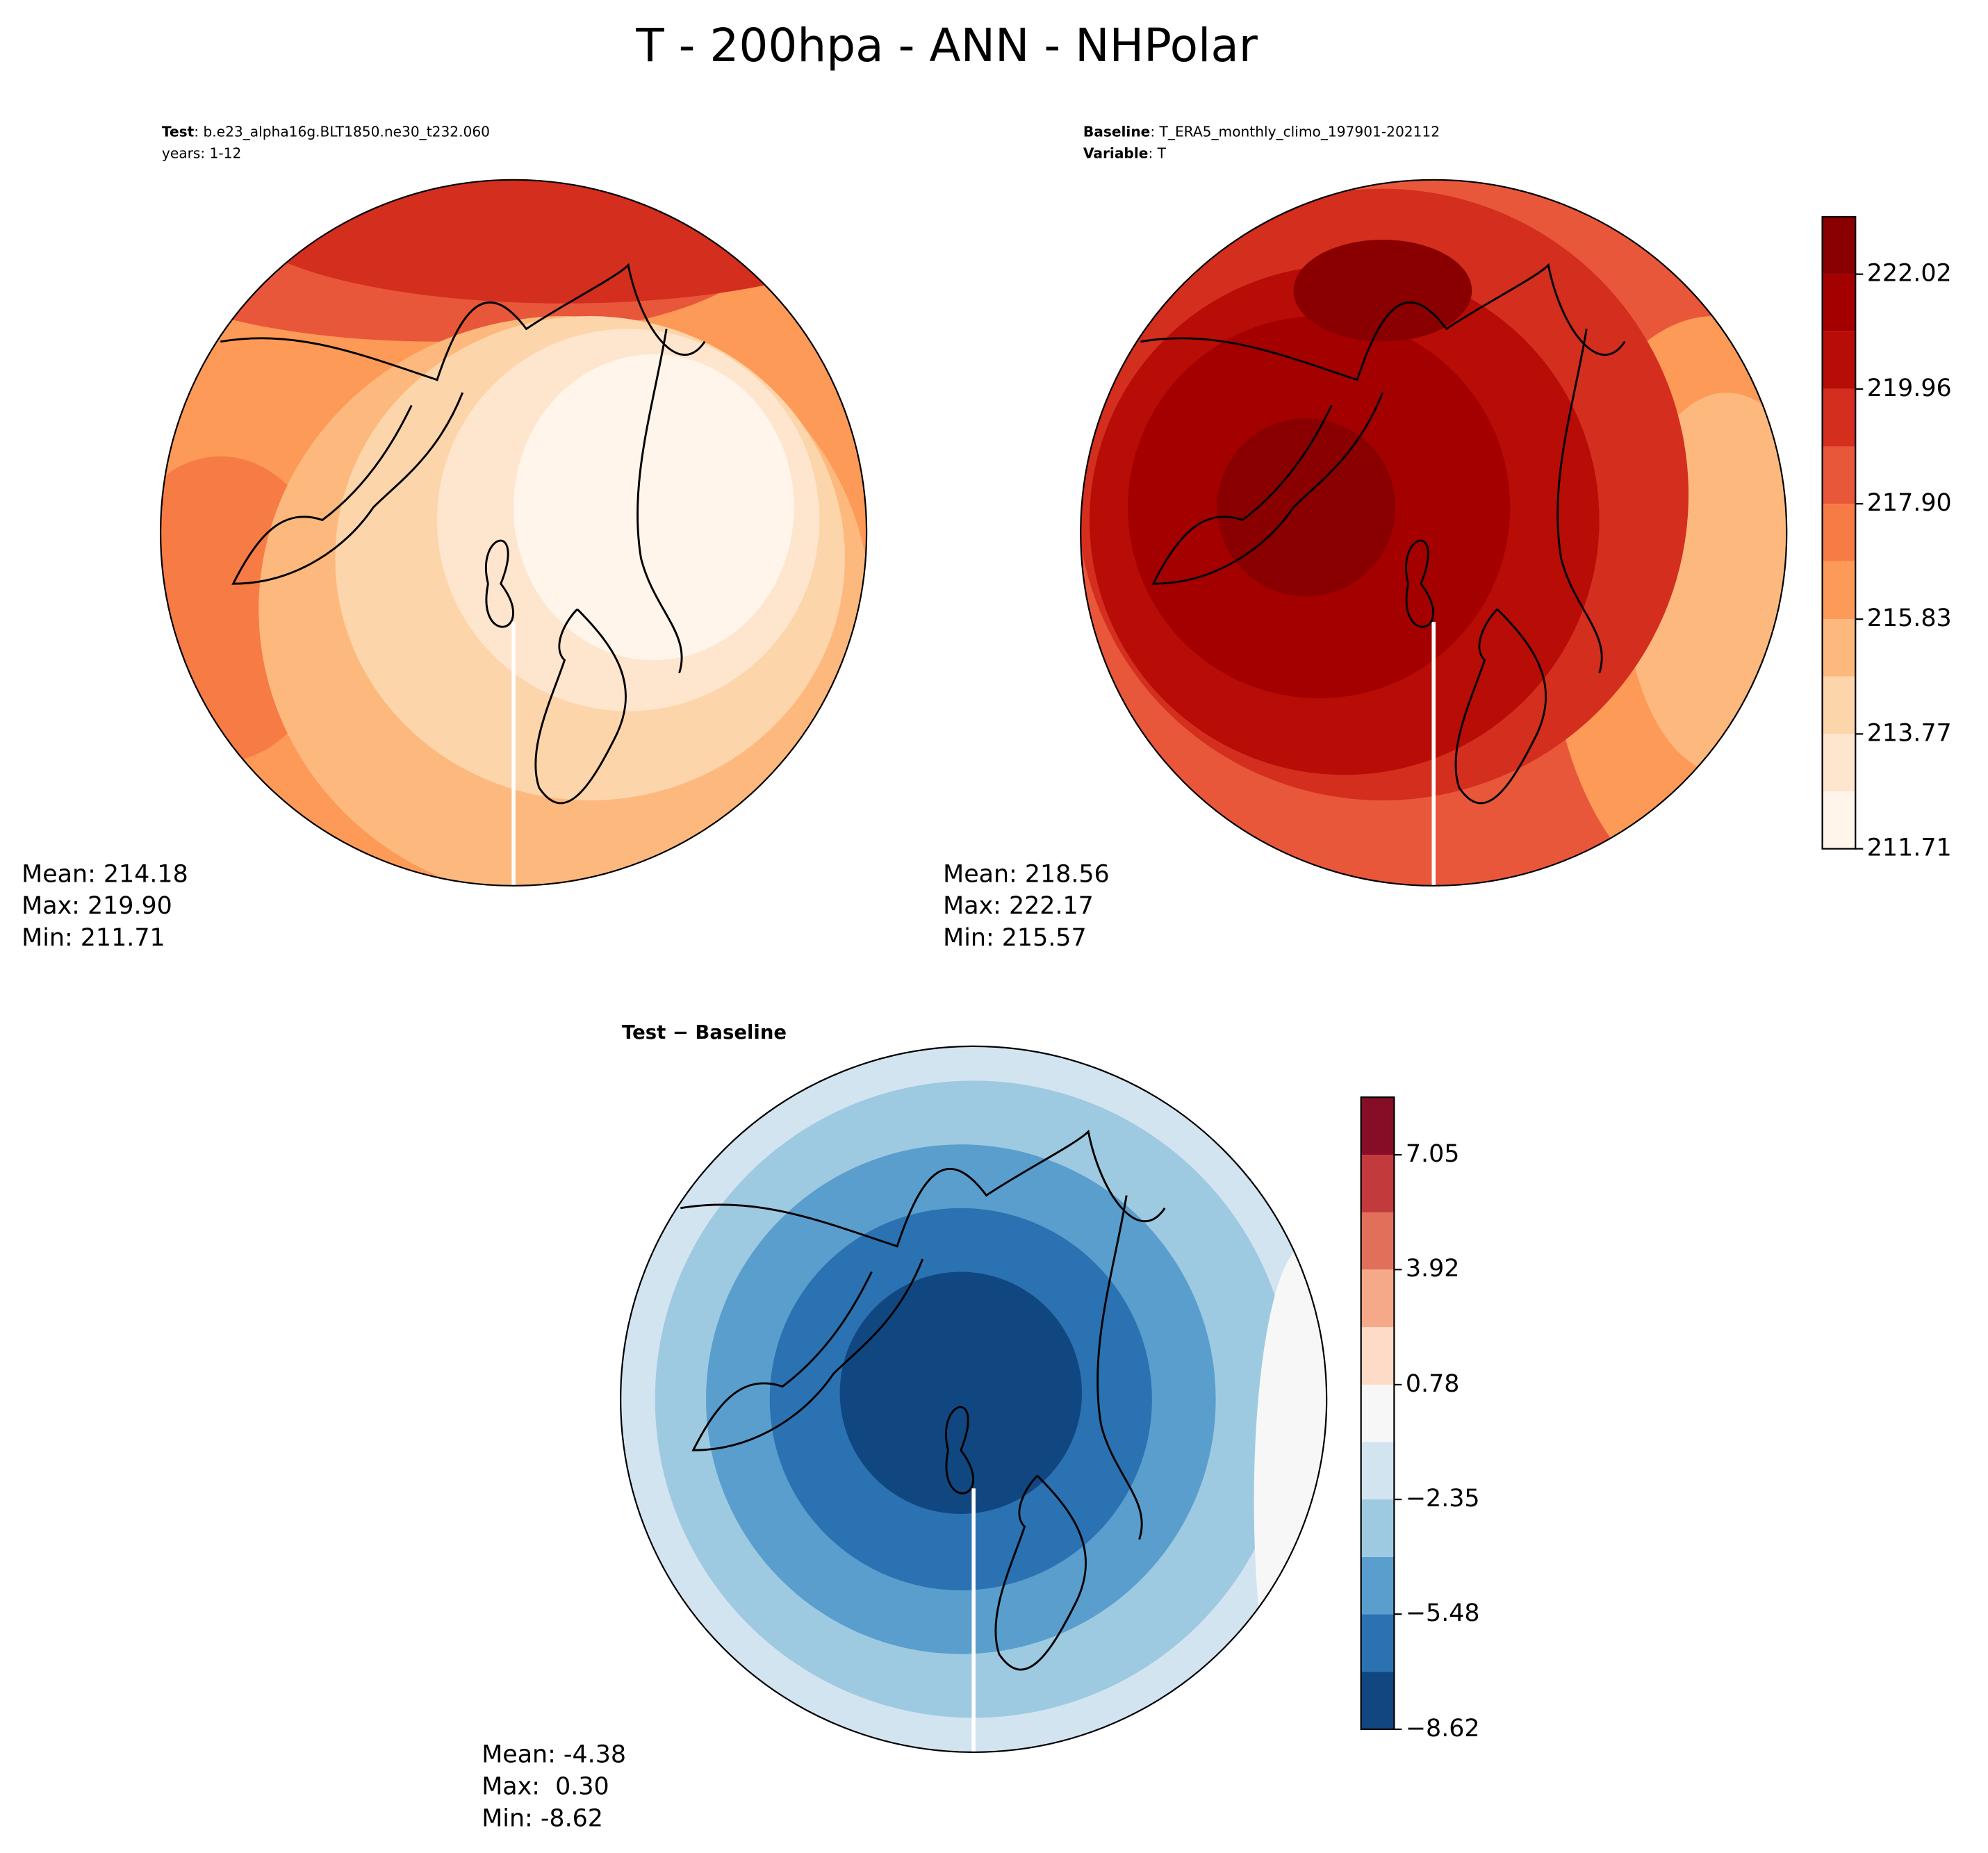 The image size is (1988, 1853). Describe the element at coordinates (1909, 503) in the screenshot. I see `colorbar-tick-label: 217.90` at that location.